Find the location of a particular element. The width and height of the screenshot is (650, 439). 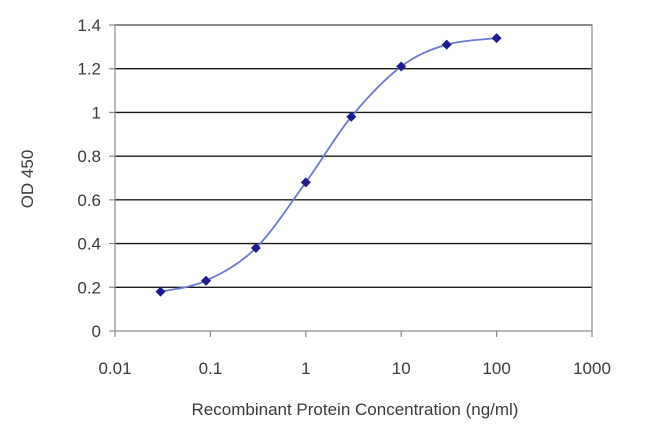

y-tick-label-0: 0 is located at coordinates (96, 331).